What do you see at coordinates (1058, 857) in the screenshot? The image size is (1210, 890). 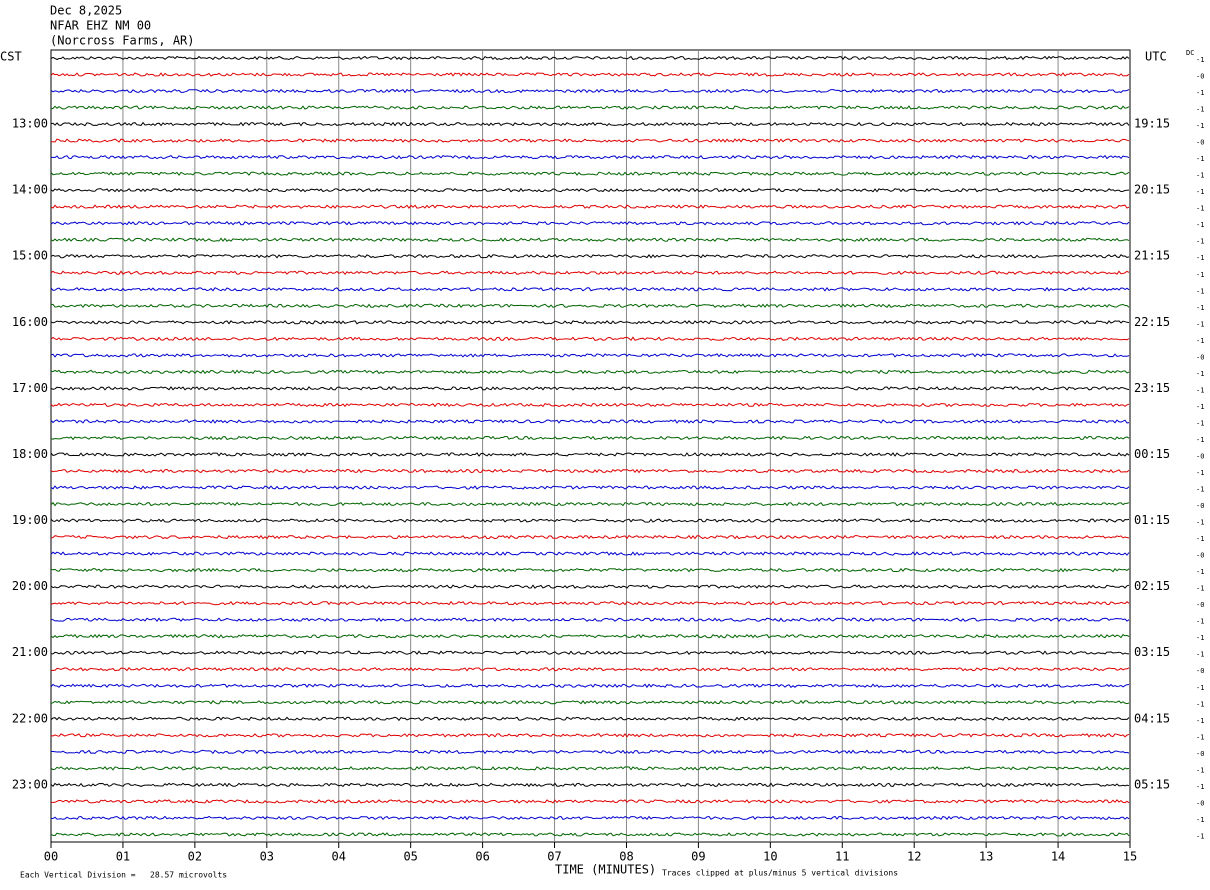 I see `x-tick-label: 14` at bounding box center [1058, 857].